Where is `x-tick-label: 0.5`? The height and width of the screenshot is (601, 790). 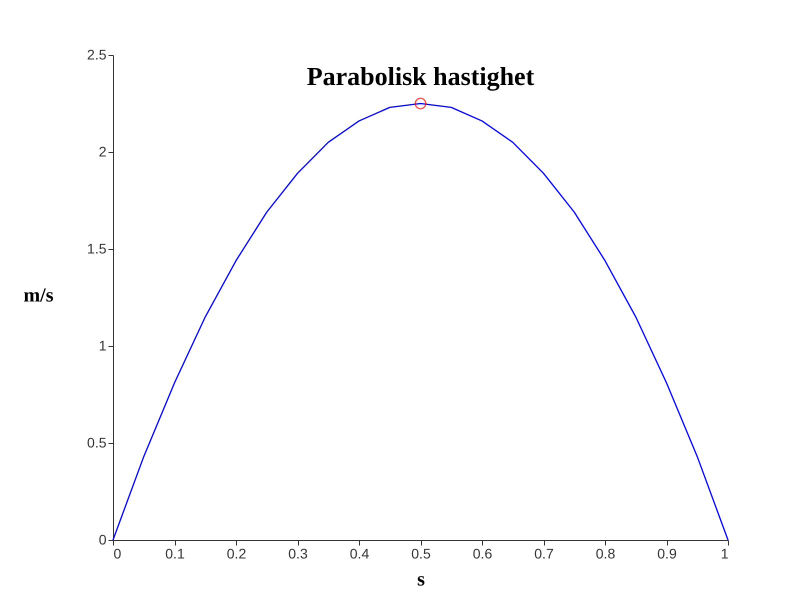
x-tick-label: 0.5 is located at coordinates (421, 554).